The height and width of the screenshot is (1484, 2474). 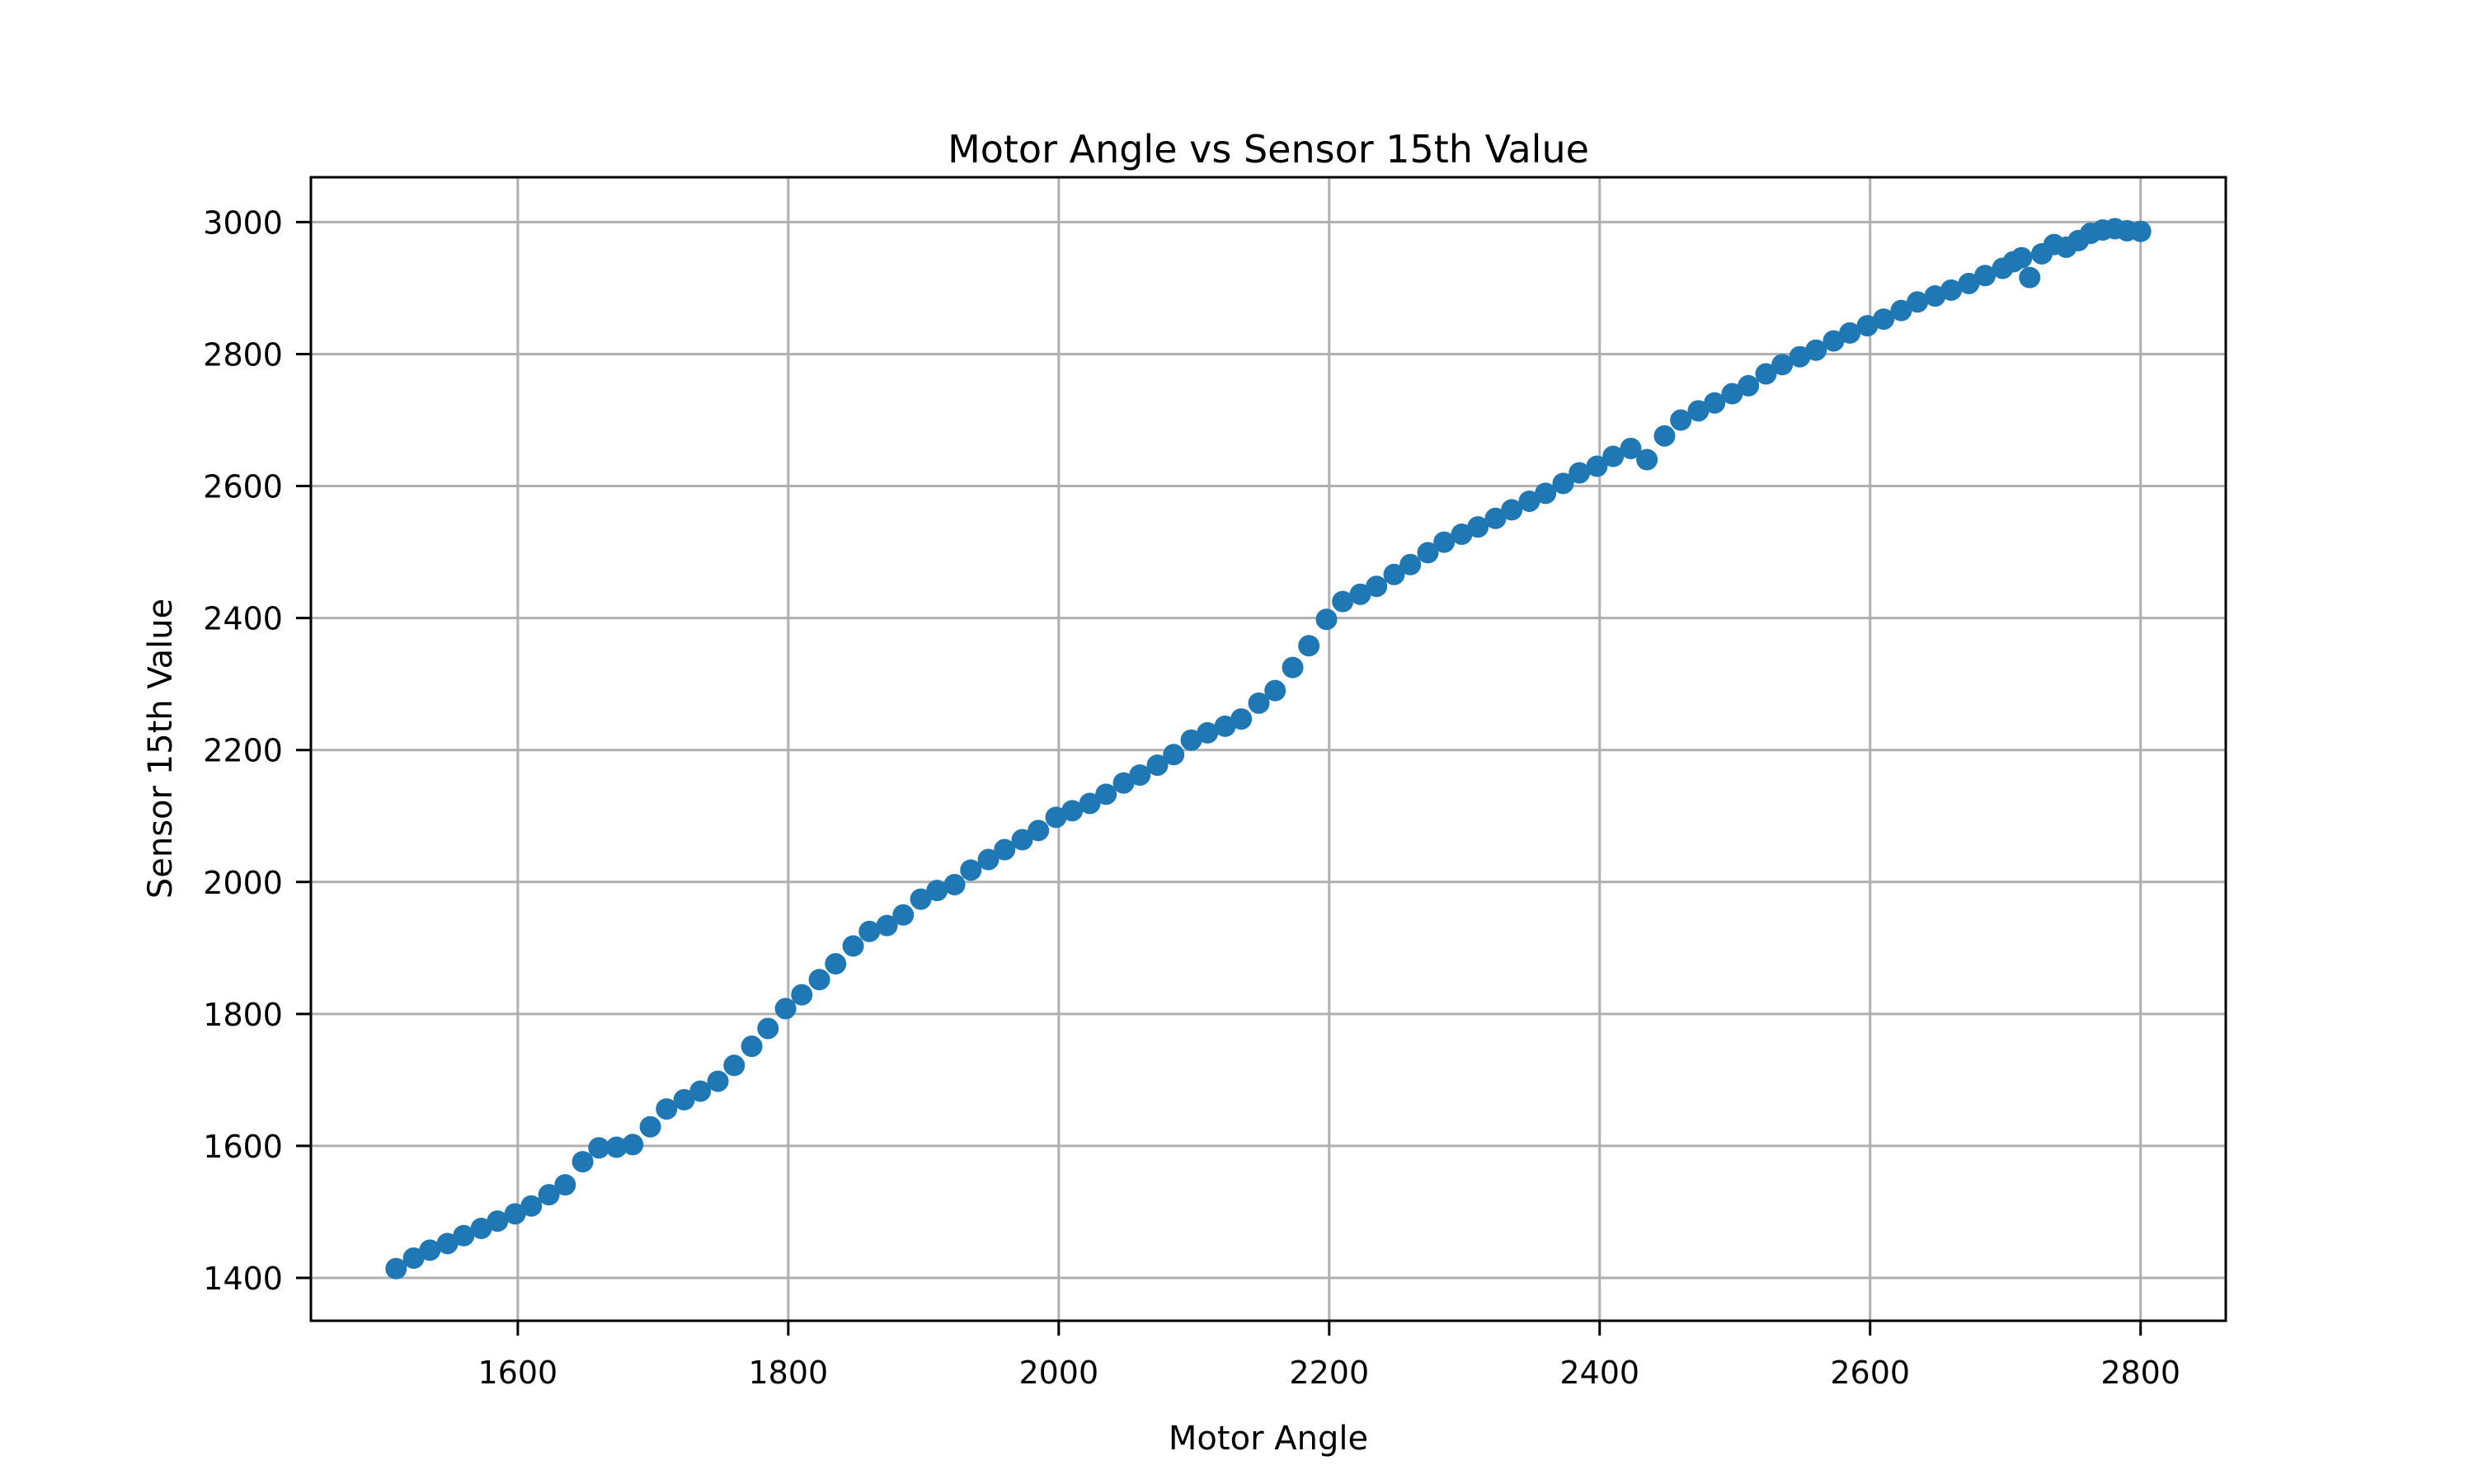 I want to click on x-axis-label: Motor Angle, so click(x=1268, y=1439).